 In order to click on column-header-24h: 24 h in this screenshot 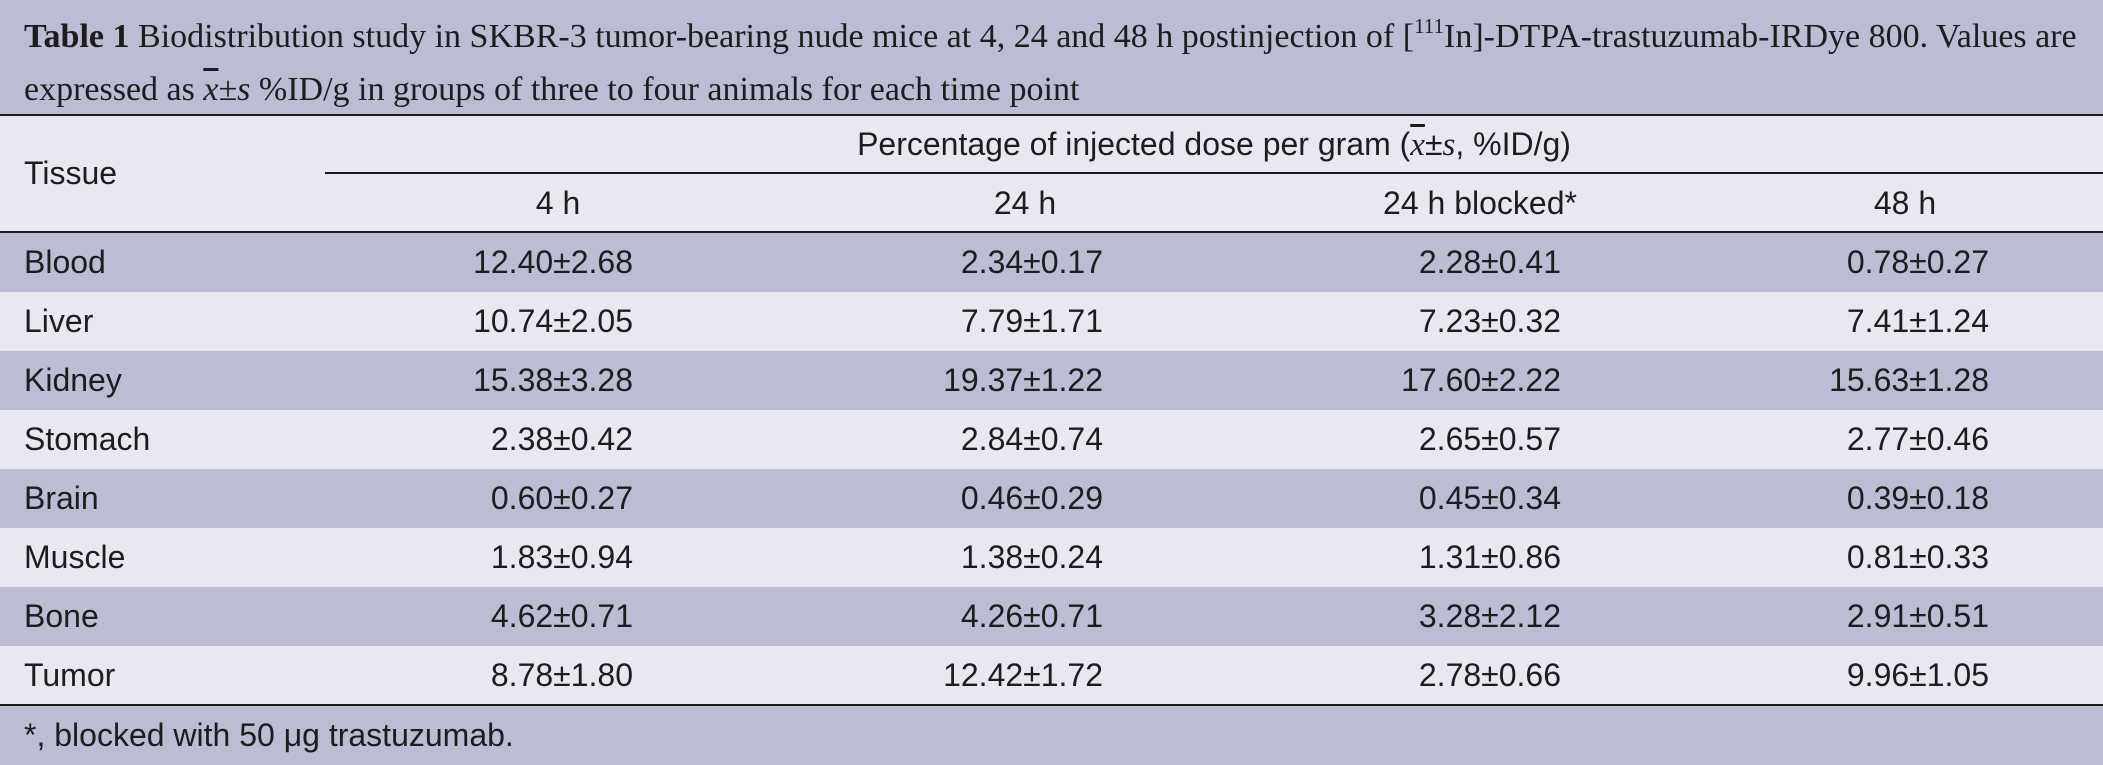, I will do `click(1025, 203)`.